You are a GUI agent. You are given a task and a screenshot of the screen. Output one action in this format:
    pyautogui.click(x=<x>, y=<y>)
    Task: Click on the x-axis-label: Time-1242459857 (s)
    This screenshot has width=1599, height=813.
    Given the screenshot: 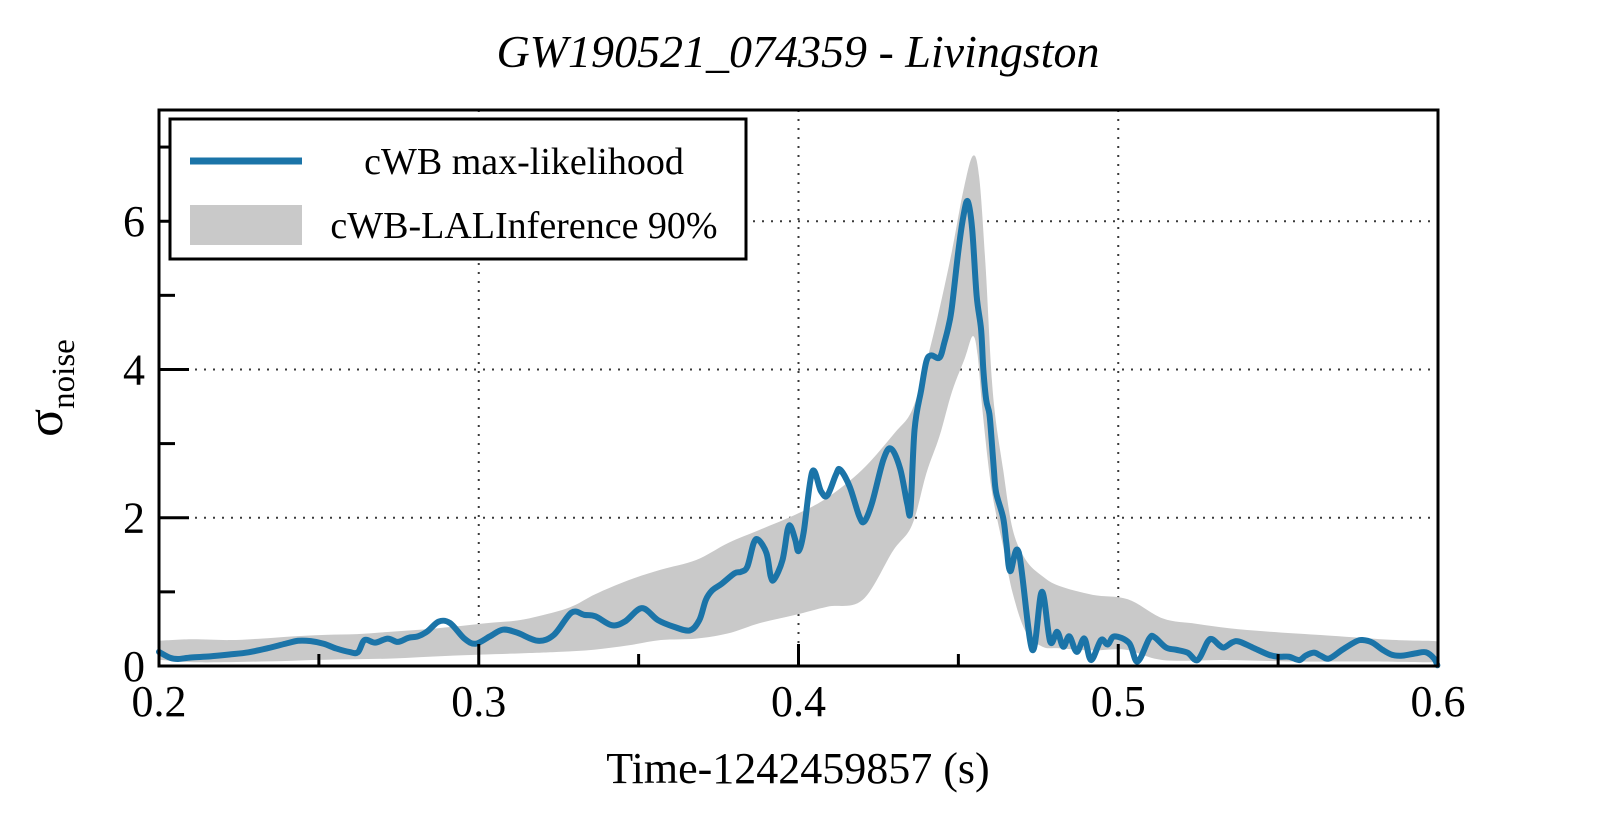 What is the action you would take?
    pyautogui.click(x=797, y=768)
    